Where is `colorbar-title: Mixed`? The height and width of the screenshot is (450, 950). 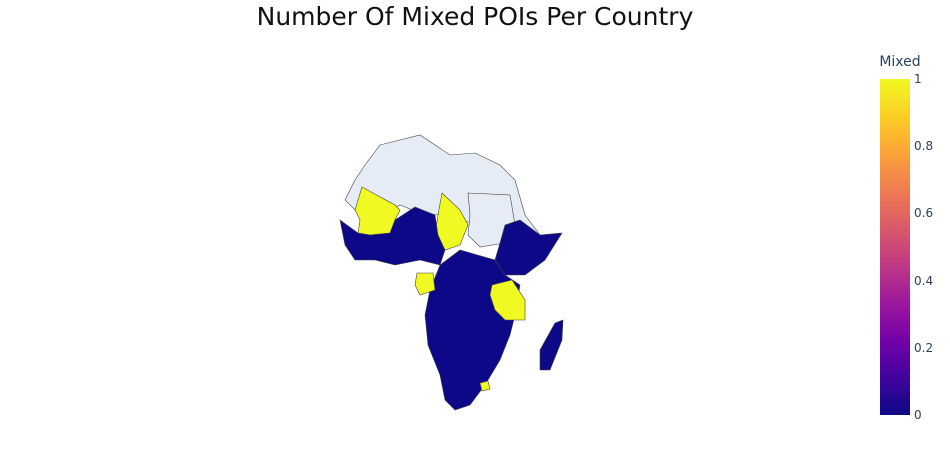 colorbar-title: Mixed is located at coordinates (900, 62).